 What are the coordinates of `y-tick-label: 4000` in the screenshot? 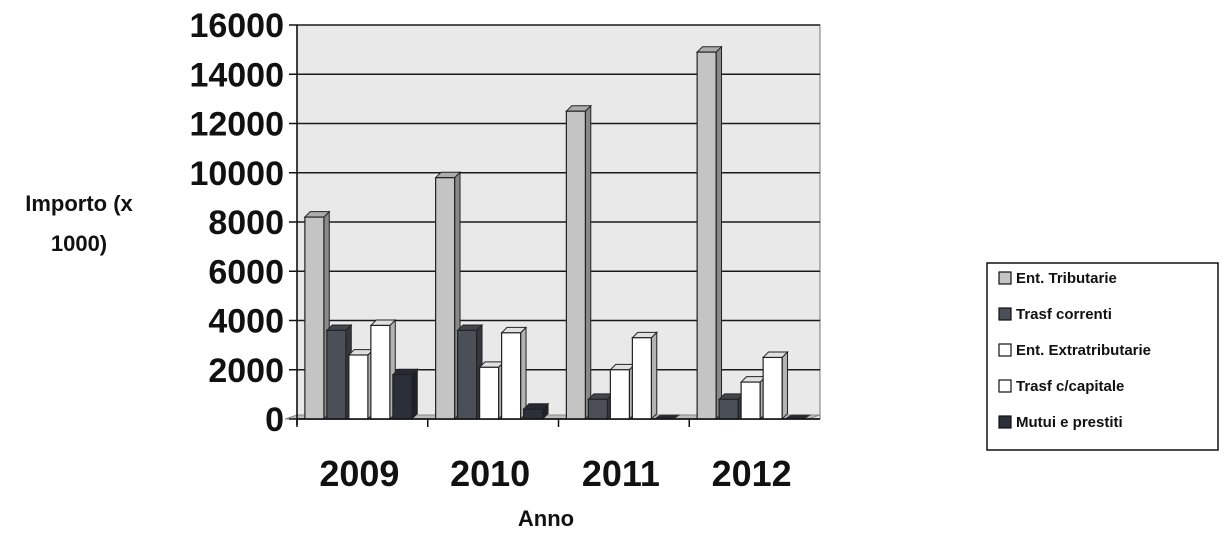 It's located at (246, 322).